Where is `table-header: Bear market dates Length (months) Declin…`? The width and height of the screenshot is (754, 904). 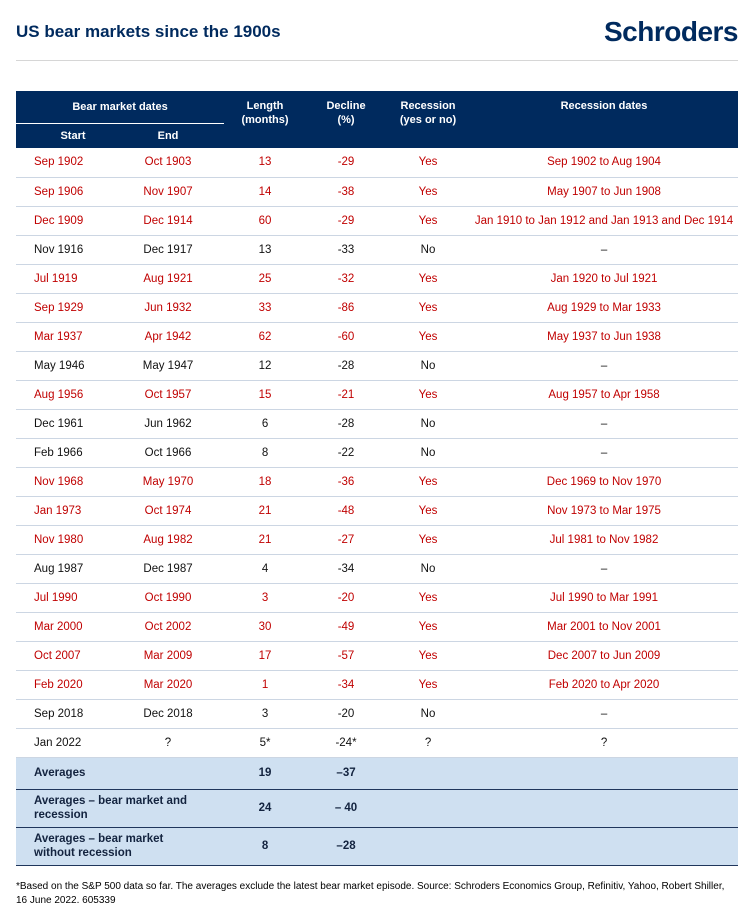
table-header: Bear market dates Length (months) Declin… is located at coordinates (377, 119).